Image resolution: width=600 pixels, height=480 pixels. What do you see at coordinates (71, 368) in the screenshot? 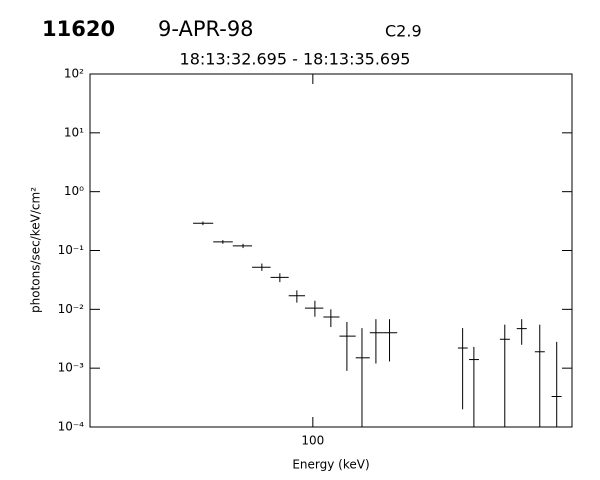
I see `y-tick-label: 10⁻³` at bounding box center [71, 368].